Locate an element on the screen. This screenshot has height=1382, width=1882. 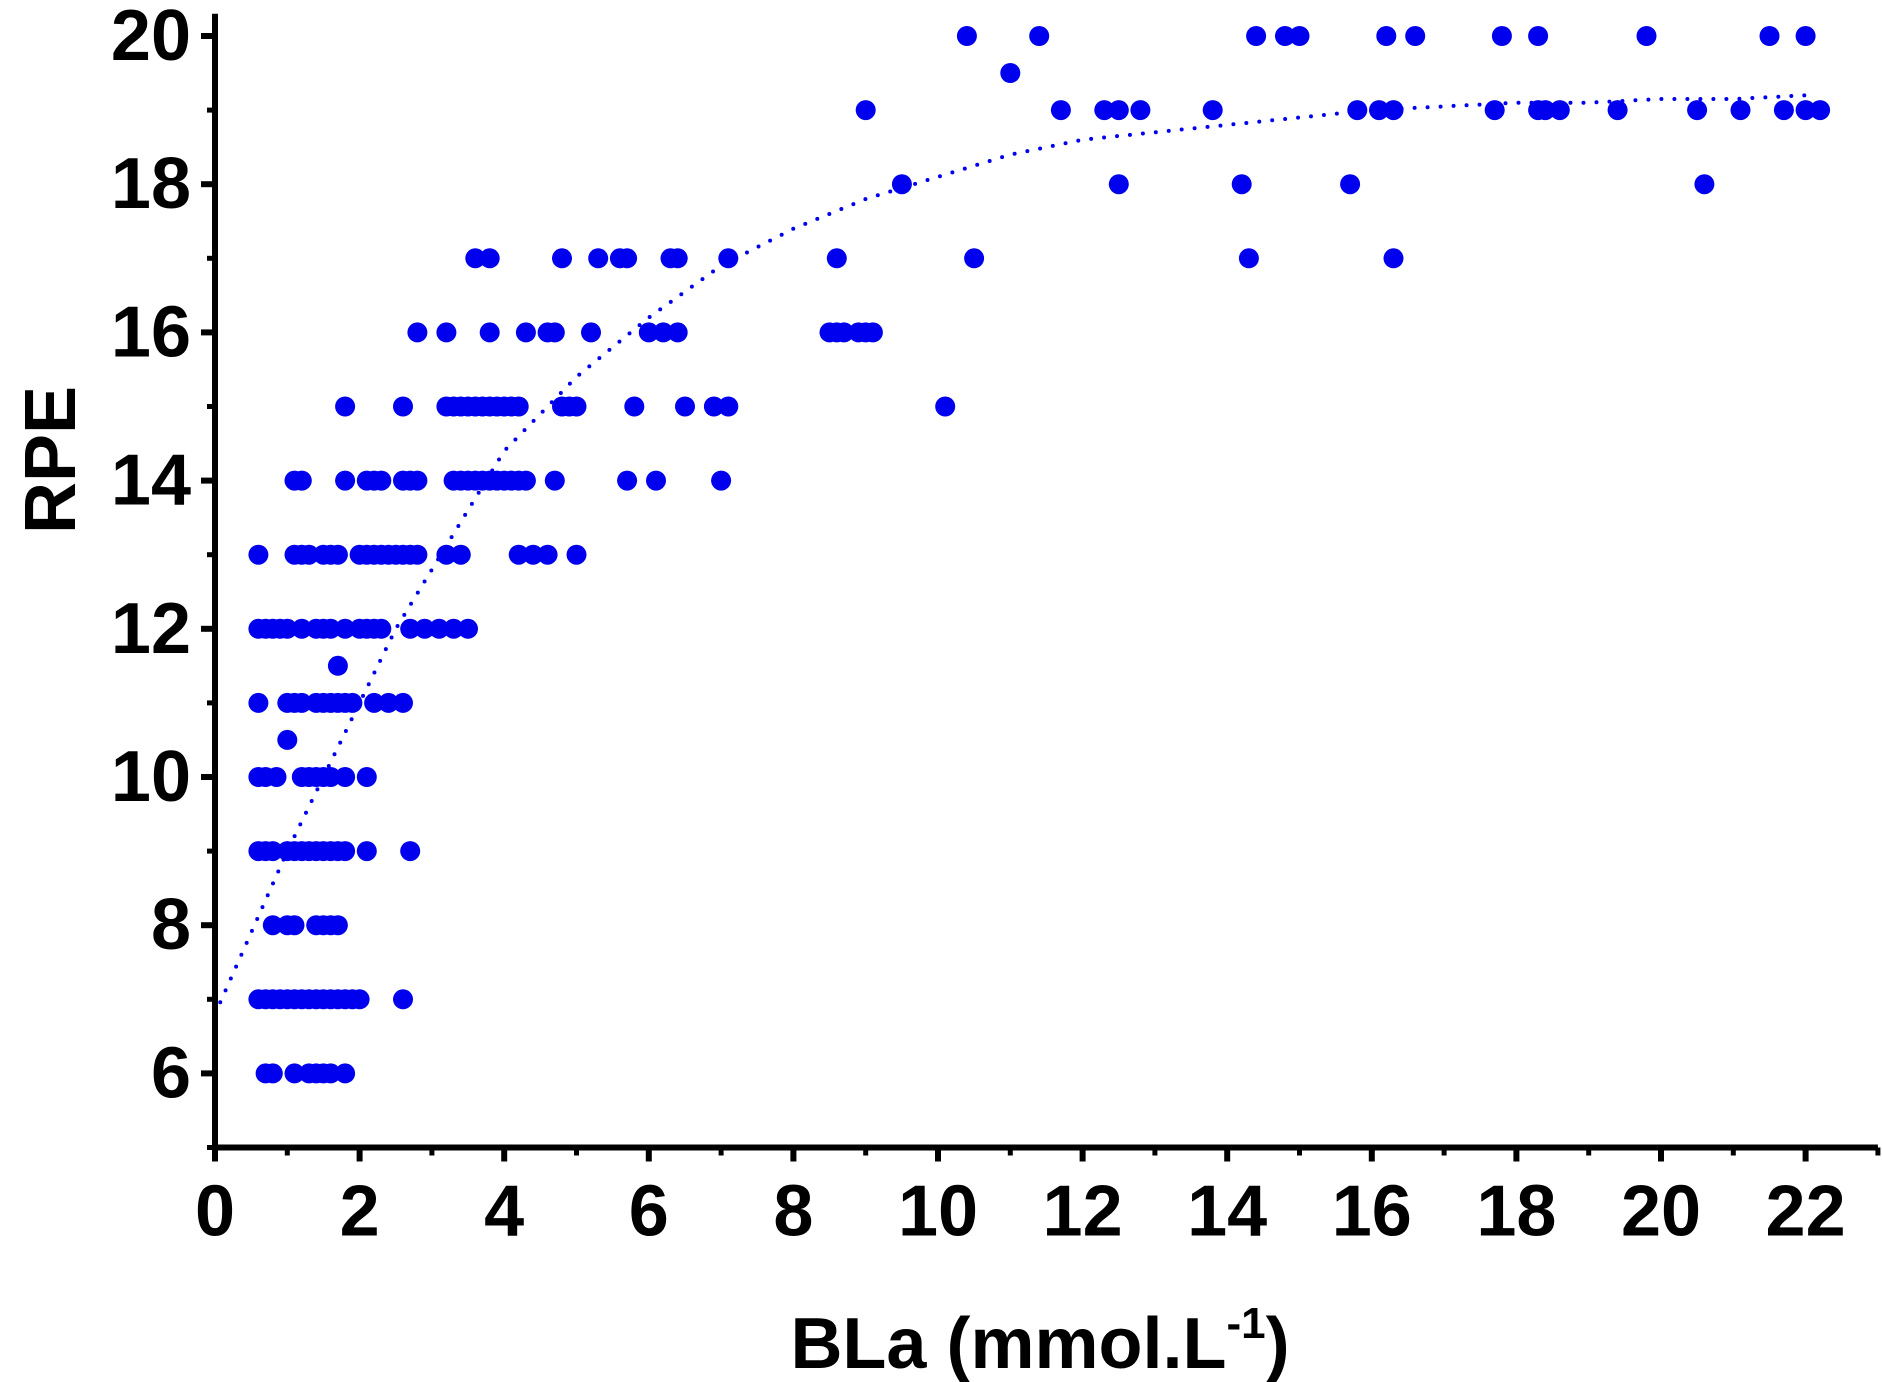
x-tick-label: 14 is located at coordinates (1227, 1212).